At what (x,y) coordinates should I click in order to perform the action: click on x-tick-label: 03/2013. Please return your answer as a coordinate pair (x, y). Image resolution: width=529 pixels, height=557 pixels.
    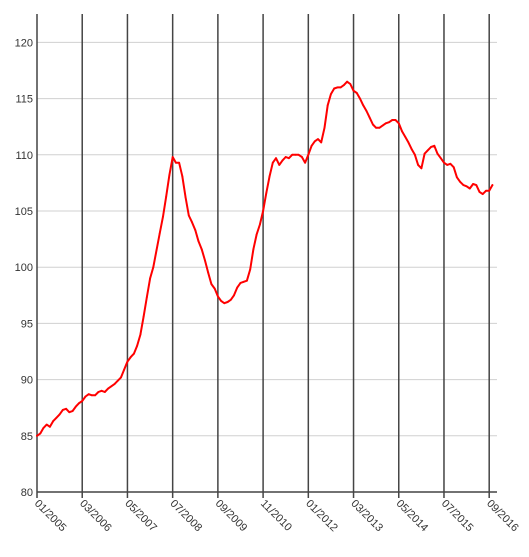
    Looking at the image, I should click on (366, 516).